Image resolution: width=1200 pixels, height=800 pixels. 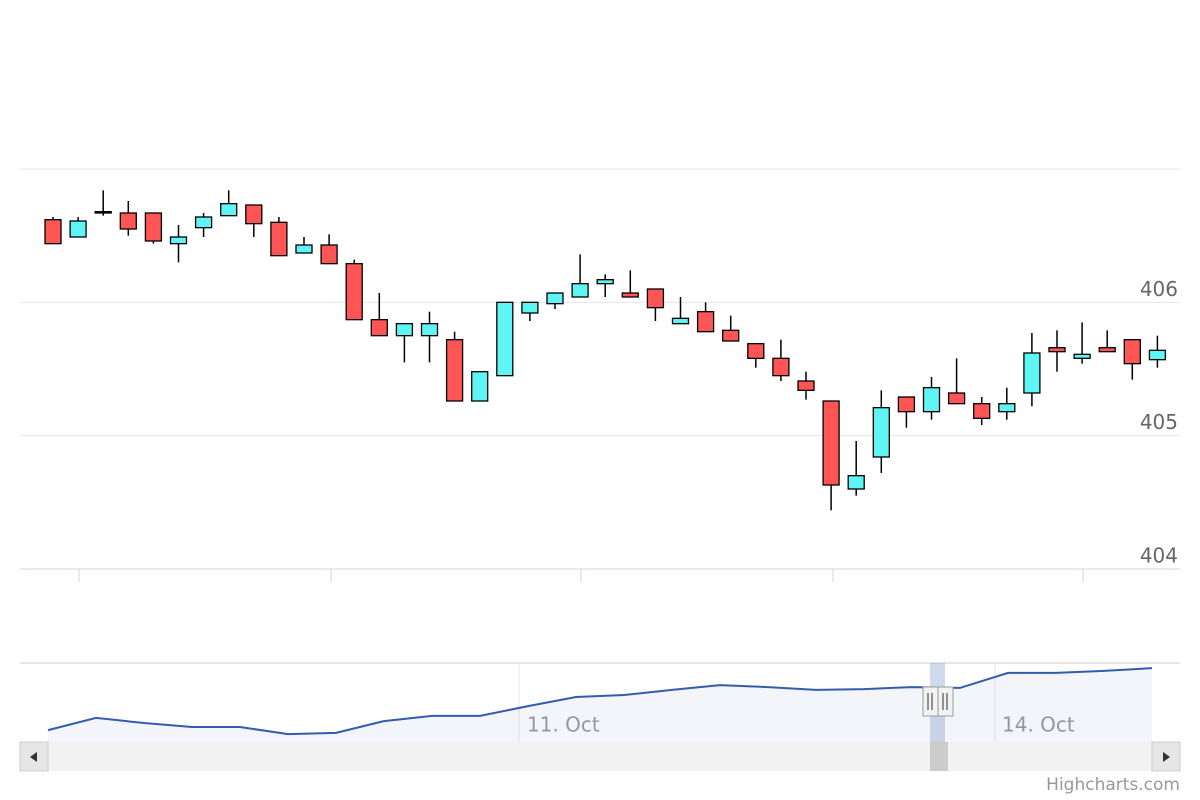 I want to click on y-tick-label: 405, so click(x=1159, y=422).